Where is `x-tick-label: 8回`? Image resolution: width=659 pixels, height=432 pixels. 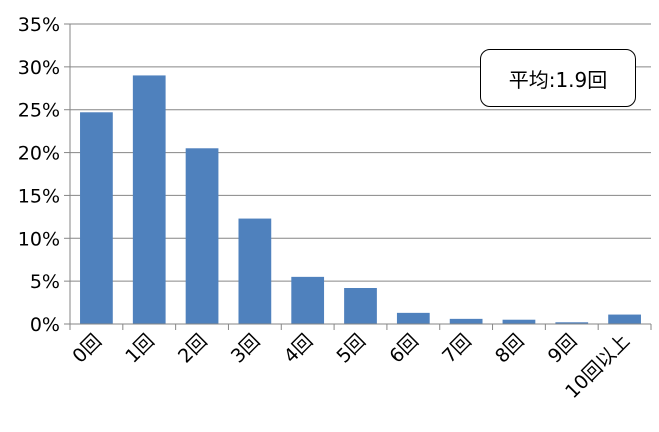
x-tick-label: 8回 is located at coordinates (510, 349).